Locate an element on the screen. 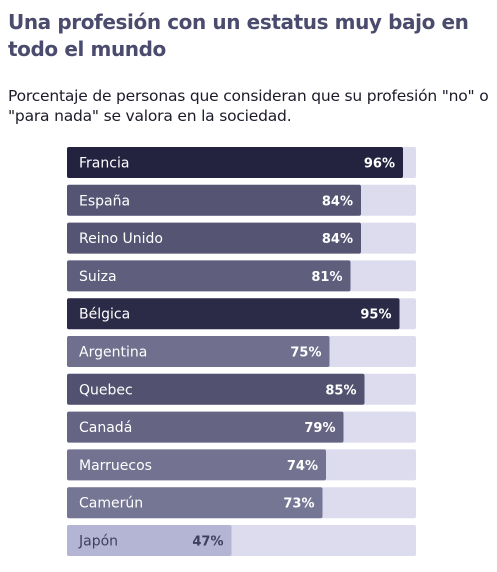 The width and height of the screenshot is (497, 572). category-label: Quebec is located at coordinates (106, 390).